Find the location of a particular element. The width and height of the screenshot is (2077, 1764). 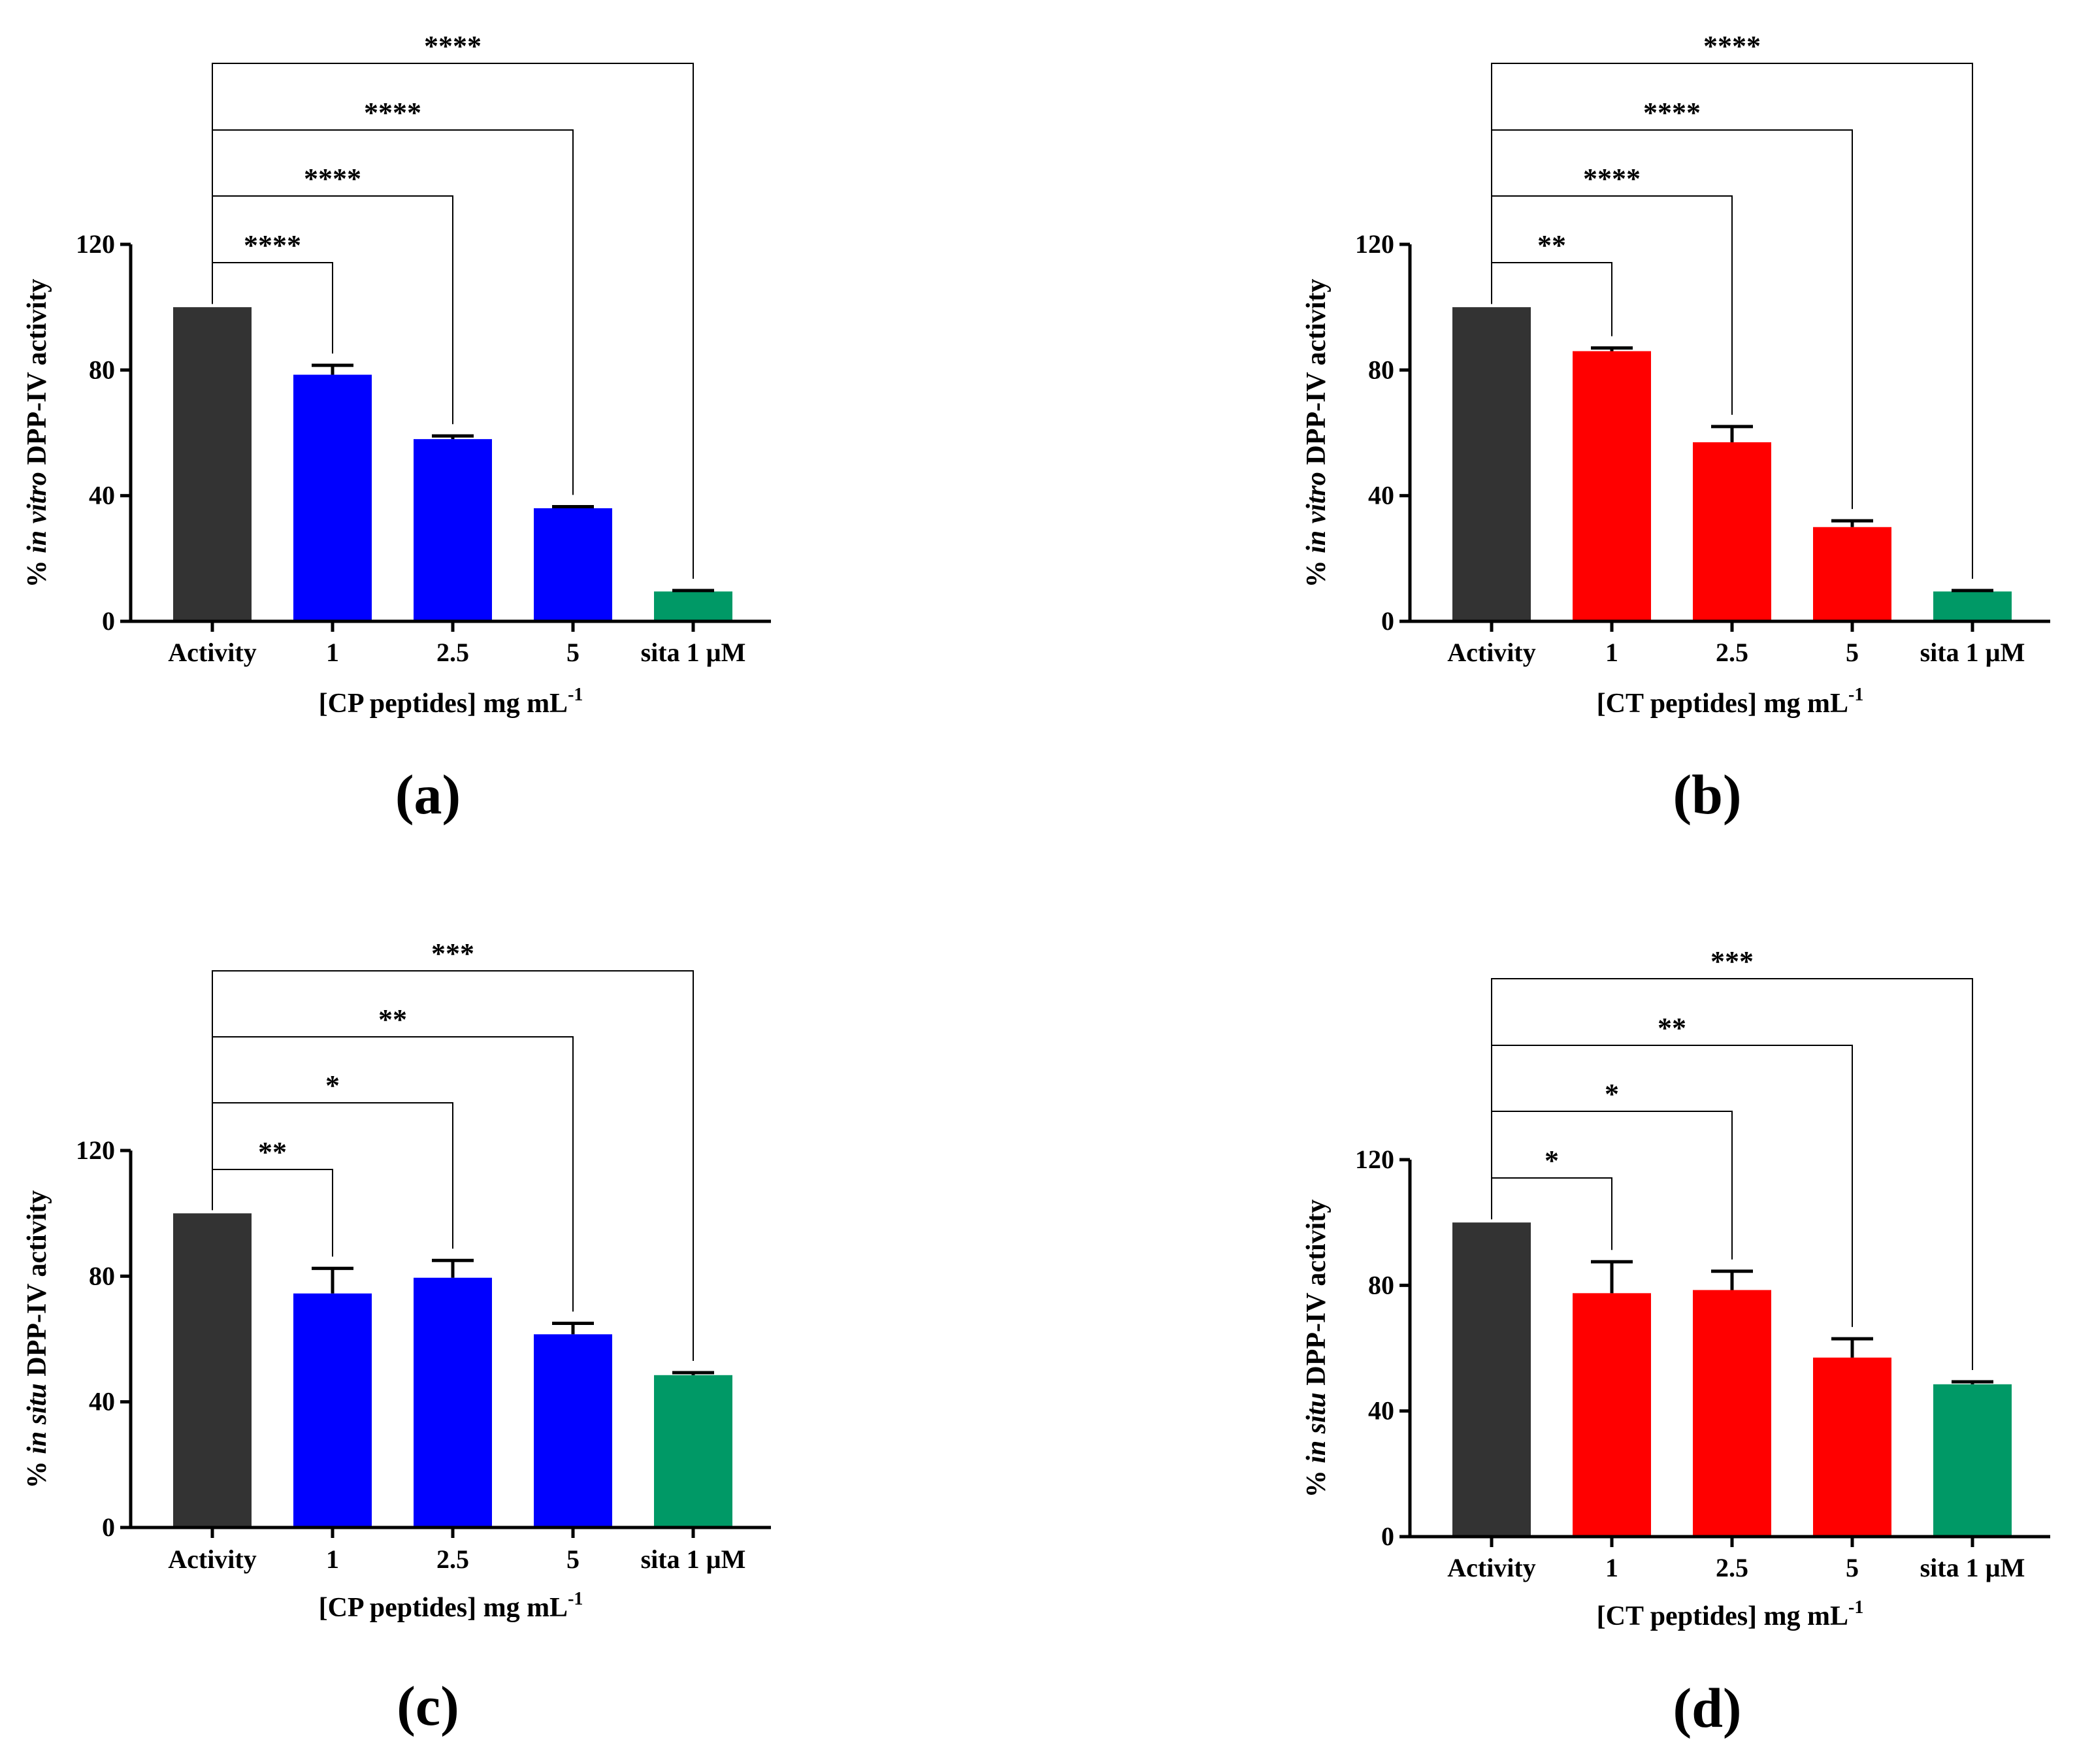

panel-label: (a) is located at coordinates (428, 794).